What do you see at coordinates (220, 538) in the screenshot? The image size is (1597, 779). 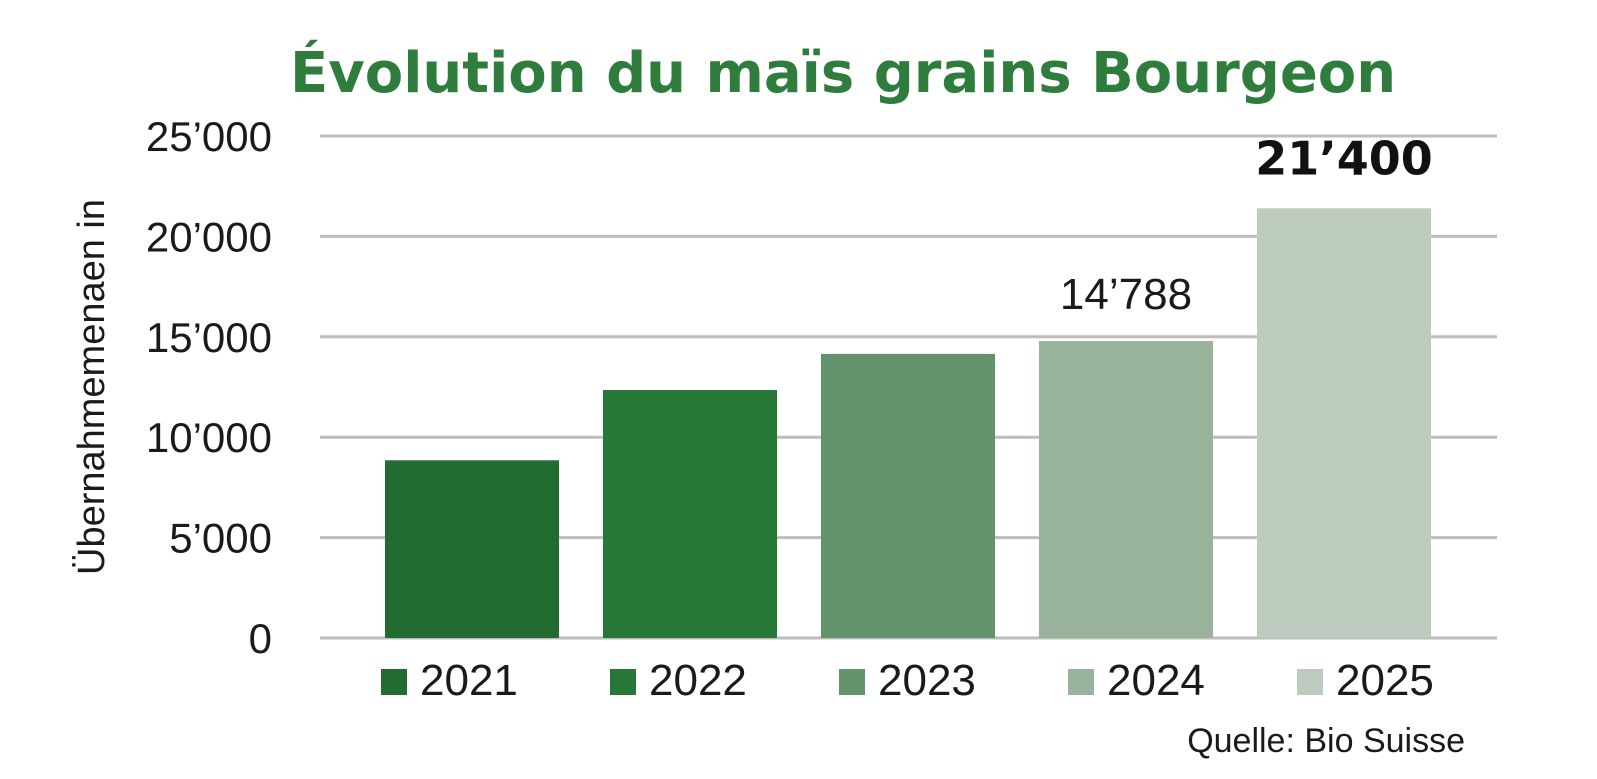 I see `y-tick-label: 5’000` at bounding box center [220, 538].